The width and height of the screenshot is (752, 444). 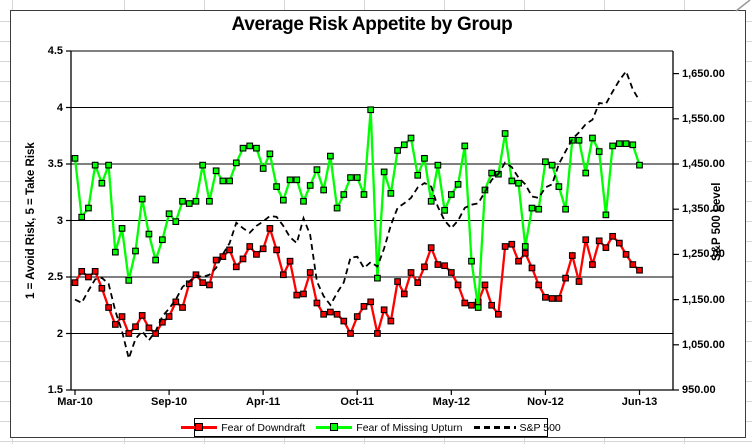 What do you see at coordinates (263, 427) in the screenshot?
I see `legend-item-label: Fear of Downdraft` at bounding box center [263, 427].